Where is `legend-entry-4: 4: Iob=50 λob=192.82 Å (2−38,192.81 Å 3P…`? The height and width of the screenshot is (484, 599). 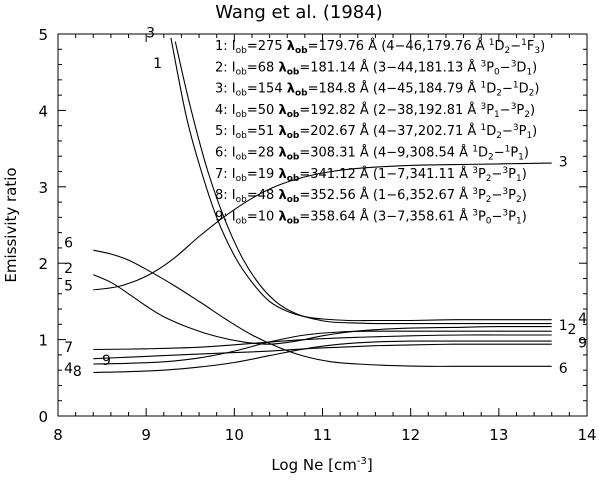
legend-entry-4: 4: Iob=50 λob=192.82 Å (2−38,192.81 Å 3P… is located at coordinates (375, 111).